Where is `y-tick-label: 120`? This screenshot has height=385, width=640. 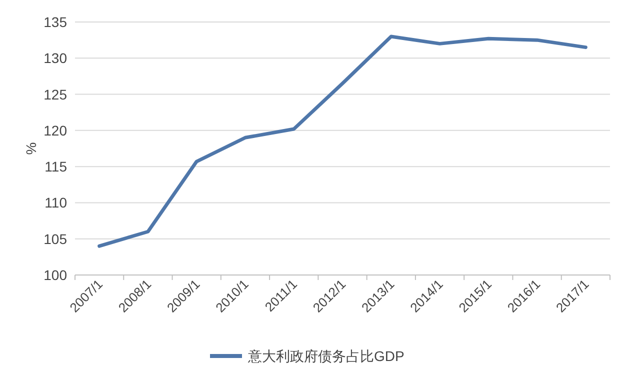 y-tick-label: 120 is located at coordinates (56, 130).